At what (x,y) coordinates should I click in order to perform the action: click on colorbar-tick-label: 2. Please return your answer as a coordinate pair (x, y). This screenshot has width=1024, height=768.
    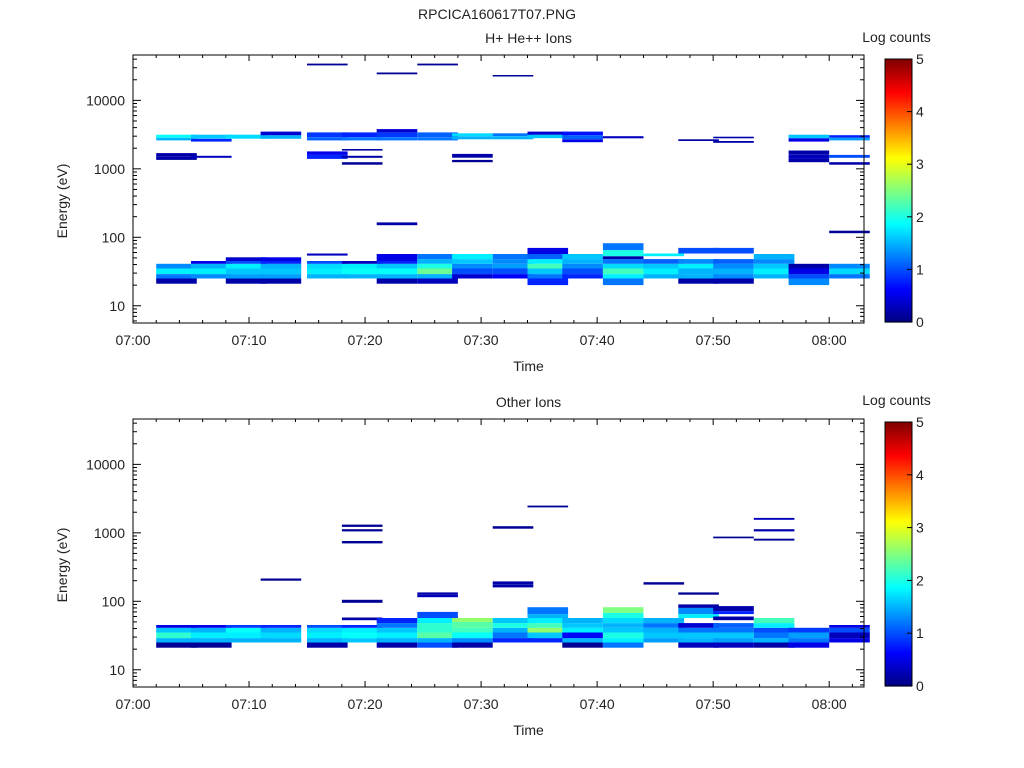
    Looking at the image, I should click on (920, 217).